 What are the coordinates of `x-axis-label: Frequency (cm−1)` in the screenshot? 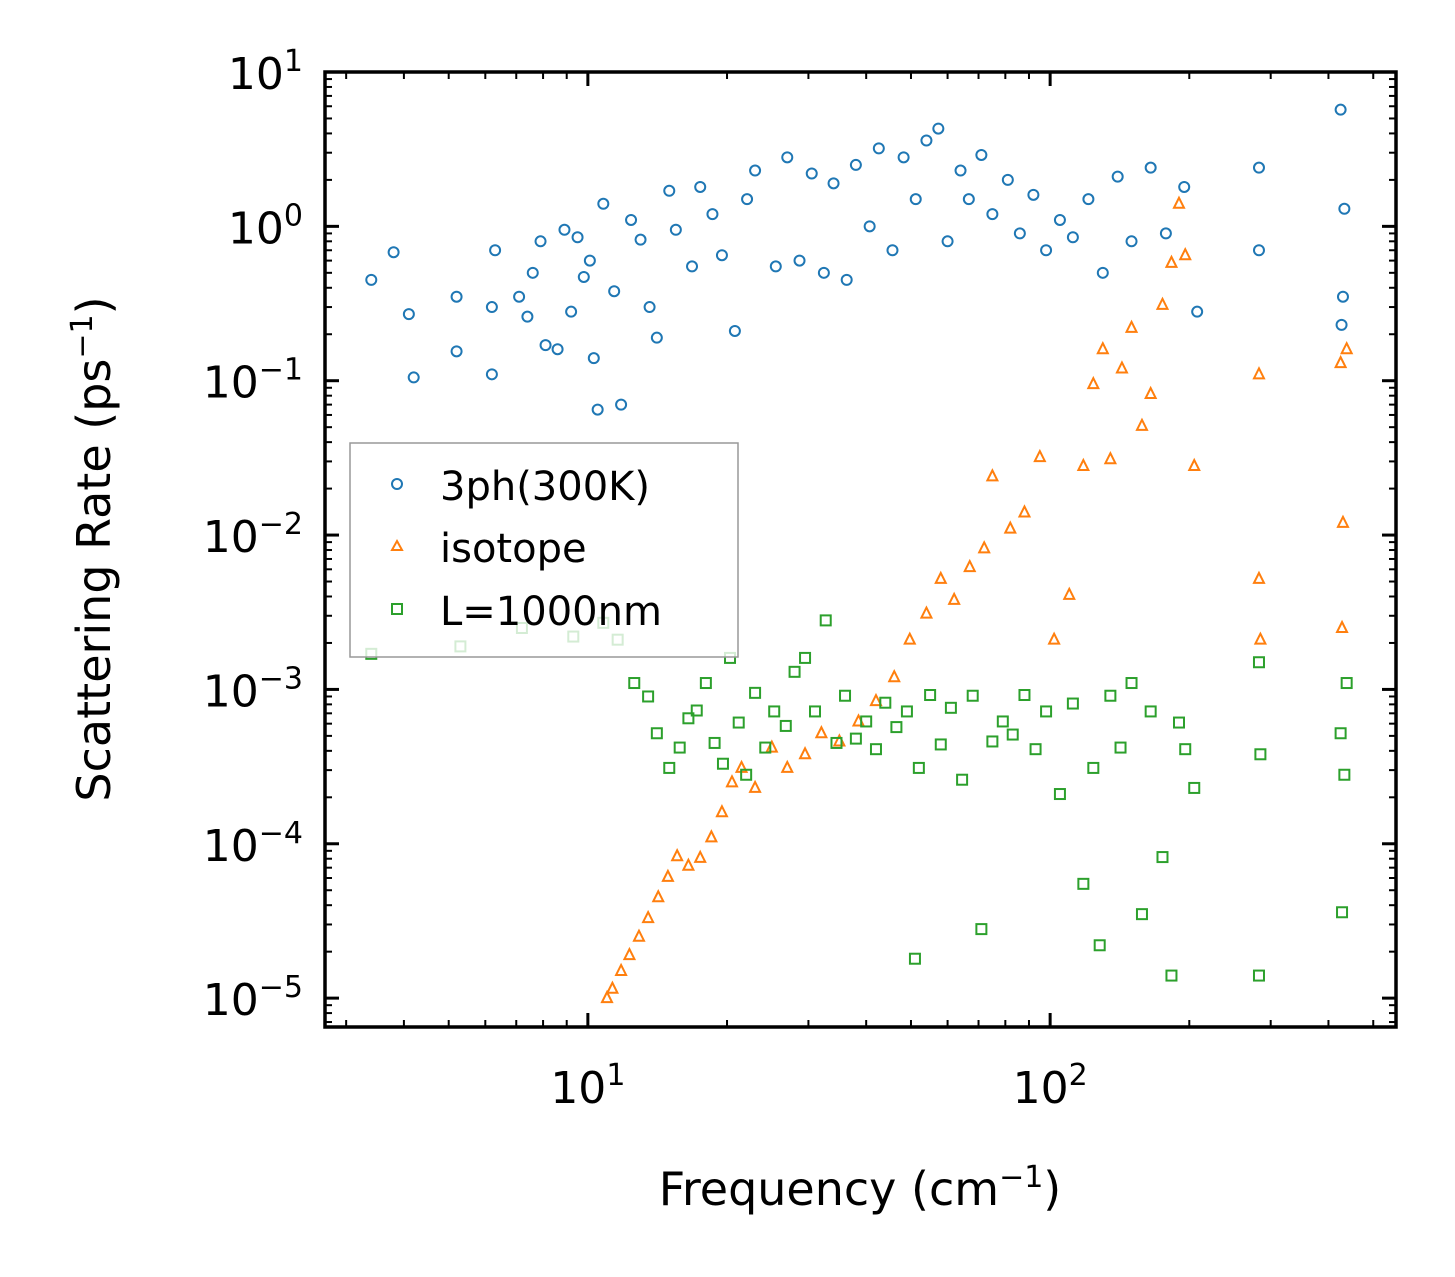 It's located at (860, 1188).